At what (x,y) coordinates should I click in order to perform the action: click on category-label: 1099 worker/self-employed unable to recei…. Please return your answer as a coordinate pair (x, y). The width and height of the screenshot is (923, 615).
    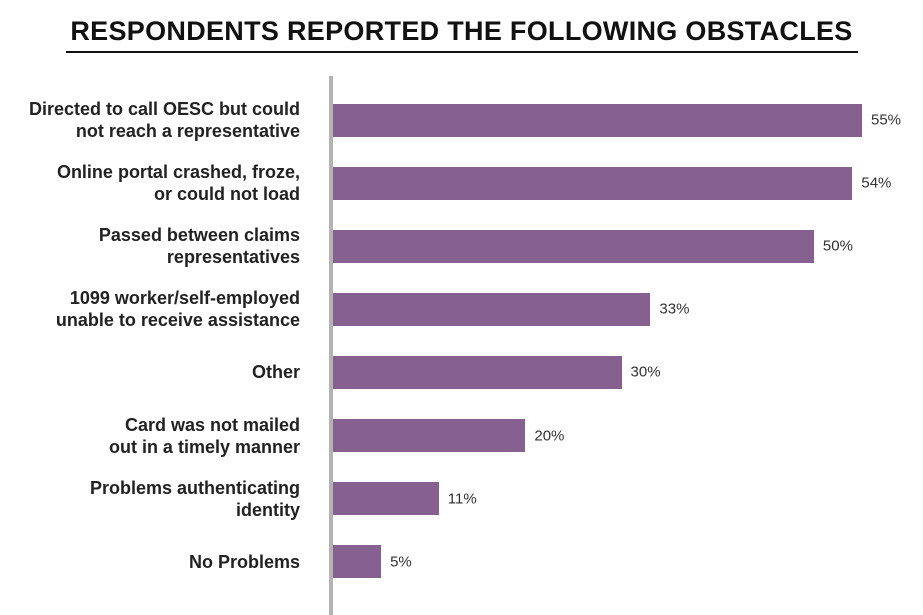
    Looking at the image, I should click on (177, 309).